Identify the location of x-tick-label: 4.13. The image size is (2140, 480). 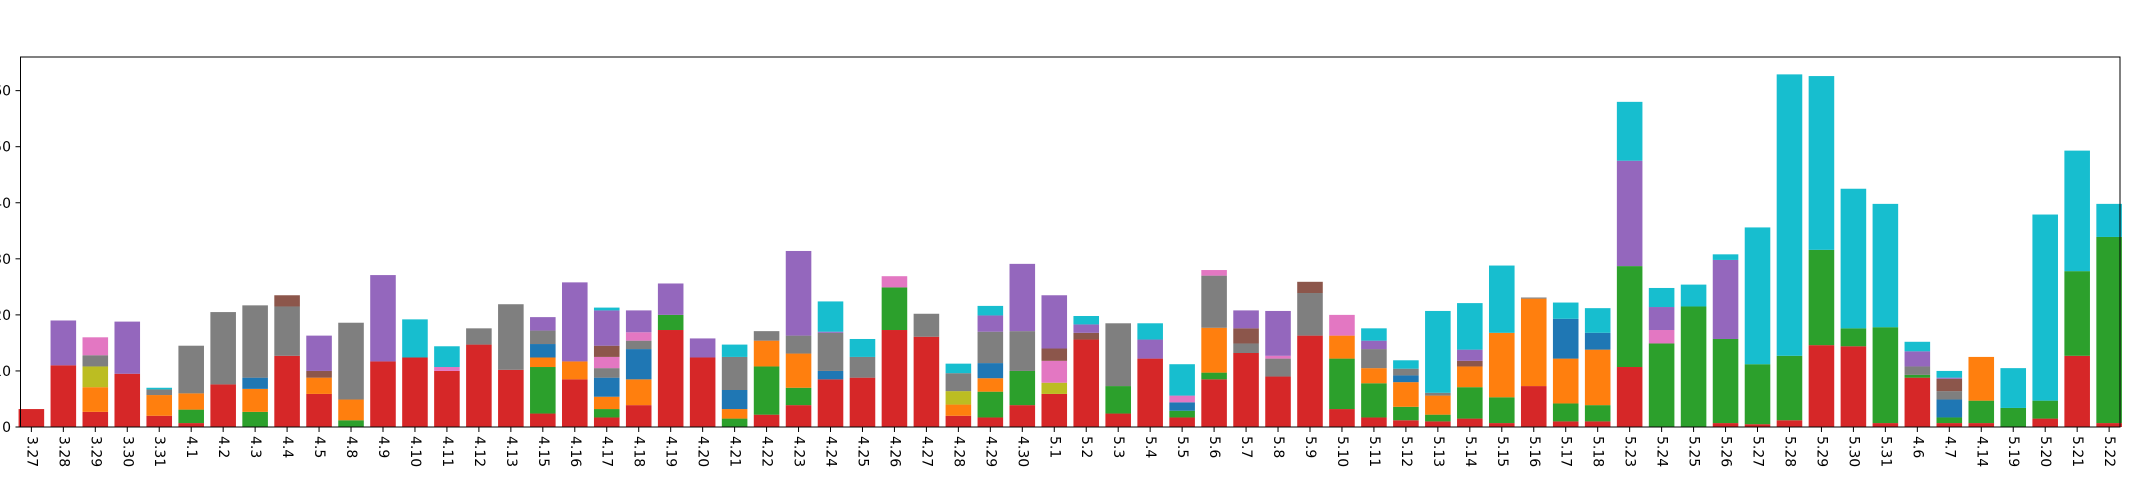
(511, 451).